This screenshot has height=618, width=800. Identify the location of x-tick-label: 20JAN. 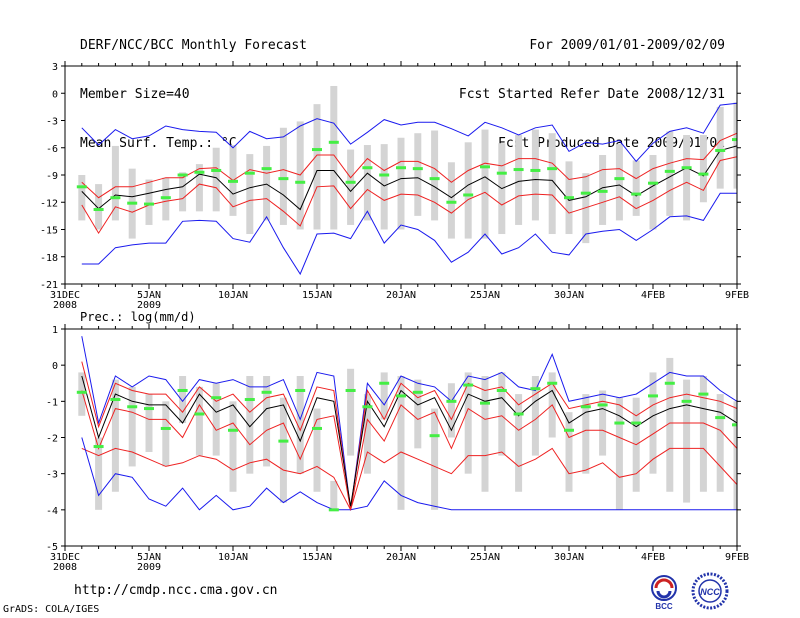
(401, 295).